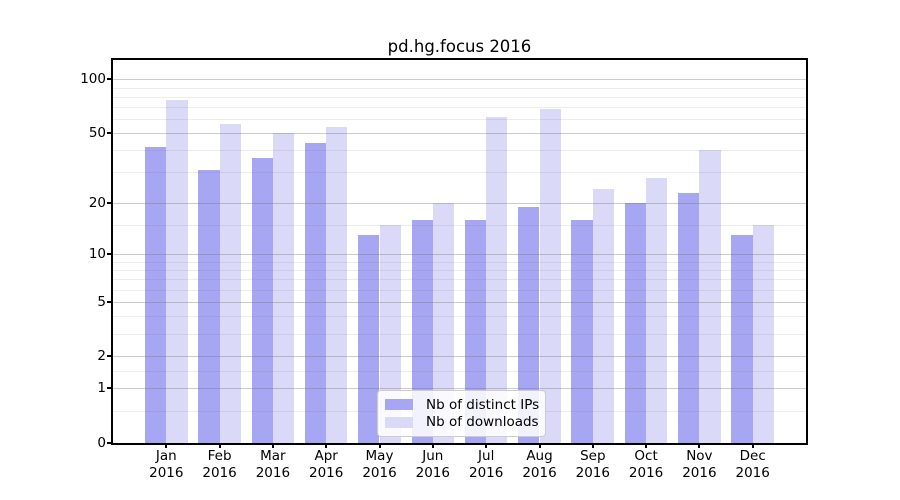 The image size is (900, 500). I want to click on x-tick-label-apr: Apr 2016, so click(326, 465).